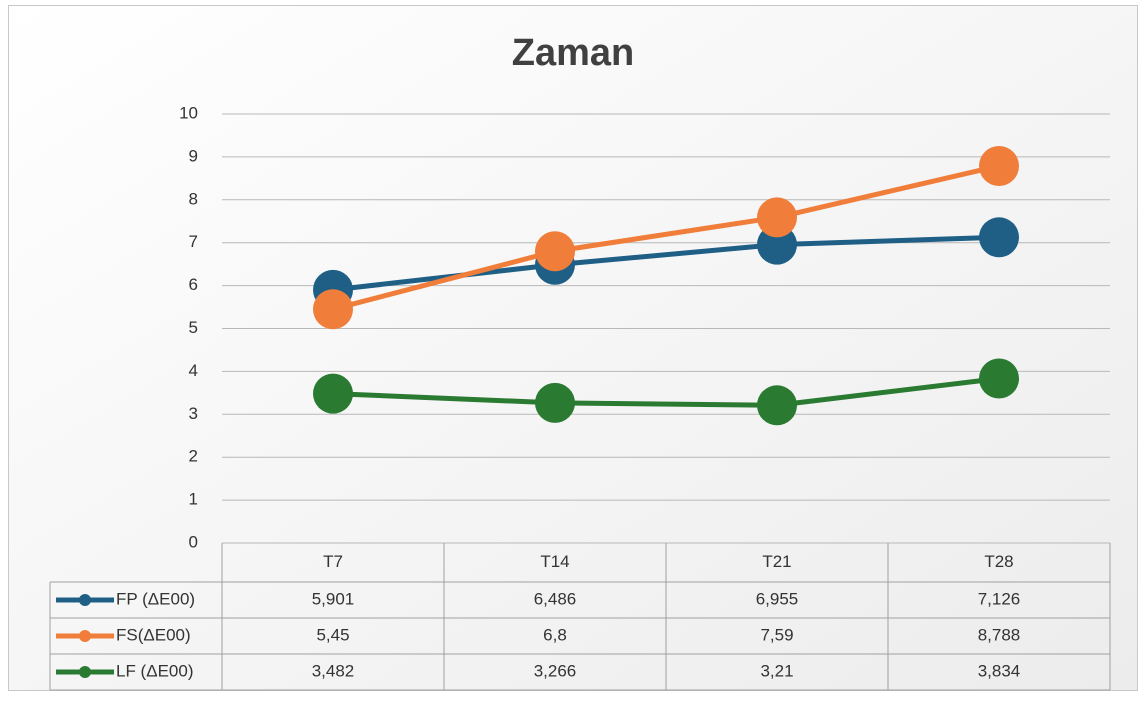  I want to click on y-tick-label: 4, so click(193, 370).